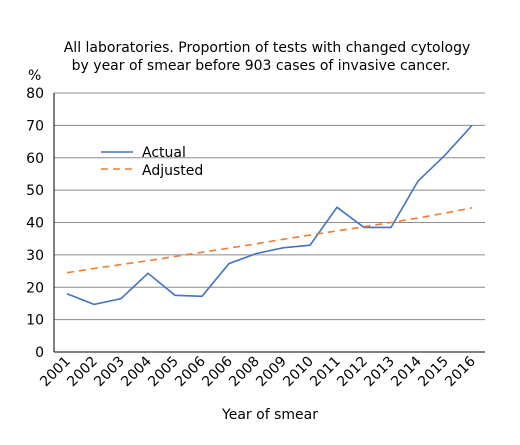  Describe the element at coordinates (433, 372) in the screenshot. I see `x-tick-label: 2015` at that location.